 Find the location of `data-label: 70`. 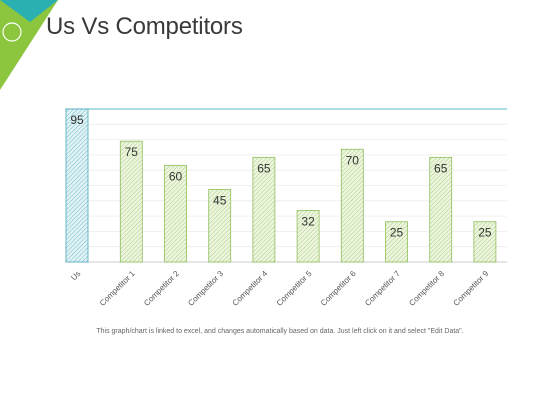

data-label: 70 is located at coordinates (353, 160).